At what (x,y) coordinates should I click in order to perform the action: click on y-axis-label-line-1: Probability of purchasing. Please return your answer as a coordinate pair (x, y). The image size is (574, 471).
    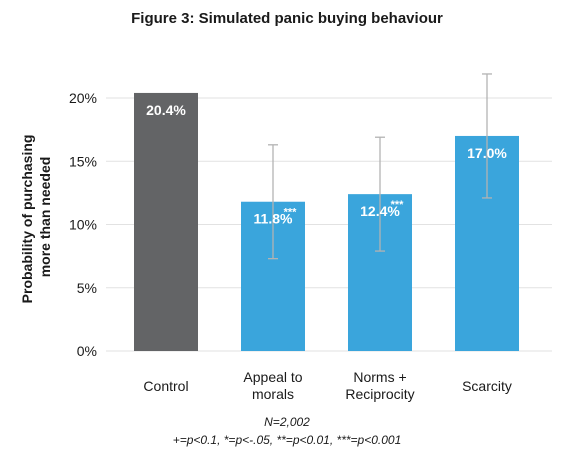
    Looking at the image, I should click on (27, 219).